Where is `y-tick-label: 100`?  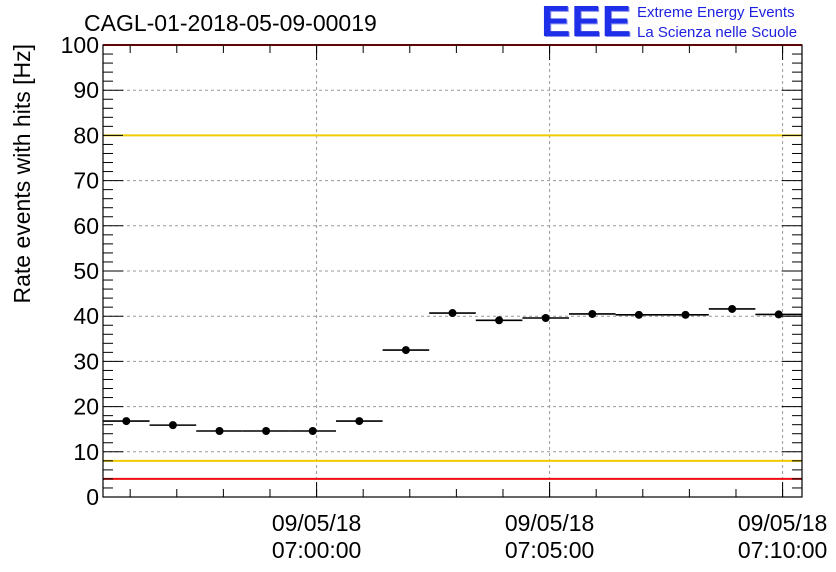 y-tick-label: 100 is located at coordinates (80, 45).